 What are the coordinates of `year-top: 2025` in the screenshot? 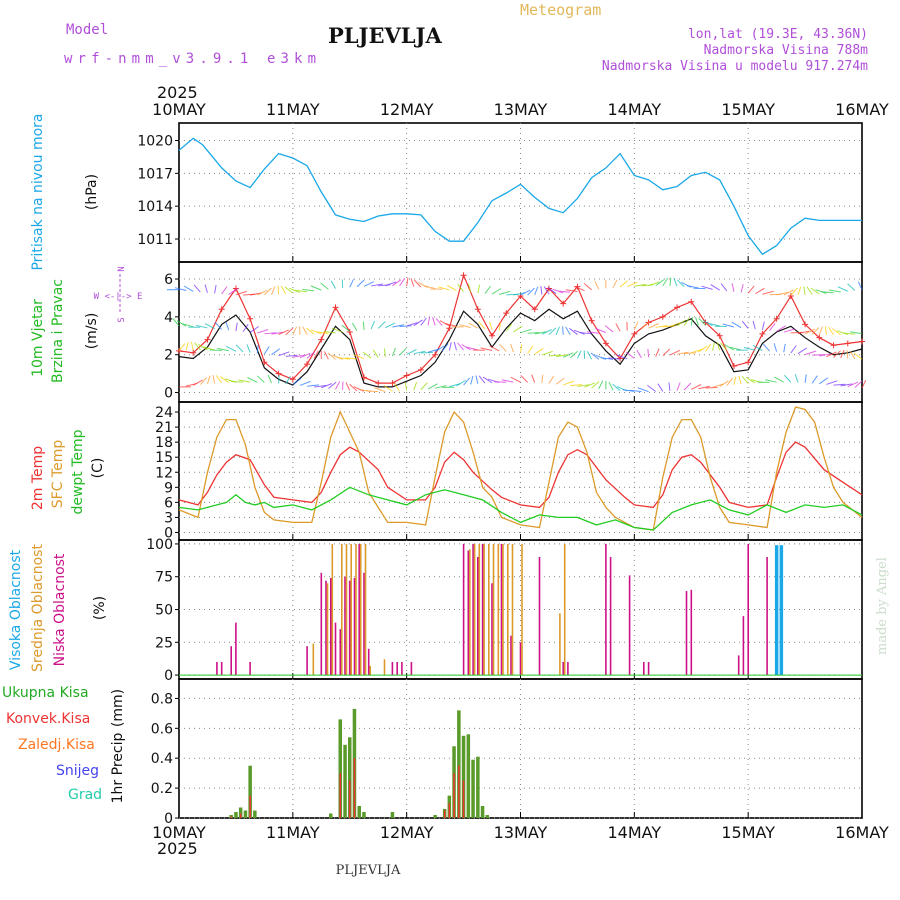 It's located at (177, 92).